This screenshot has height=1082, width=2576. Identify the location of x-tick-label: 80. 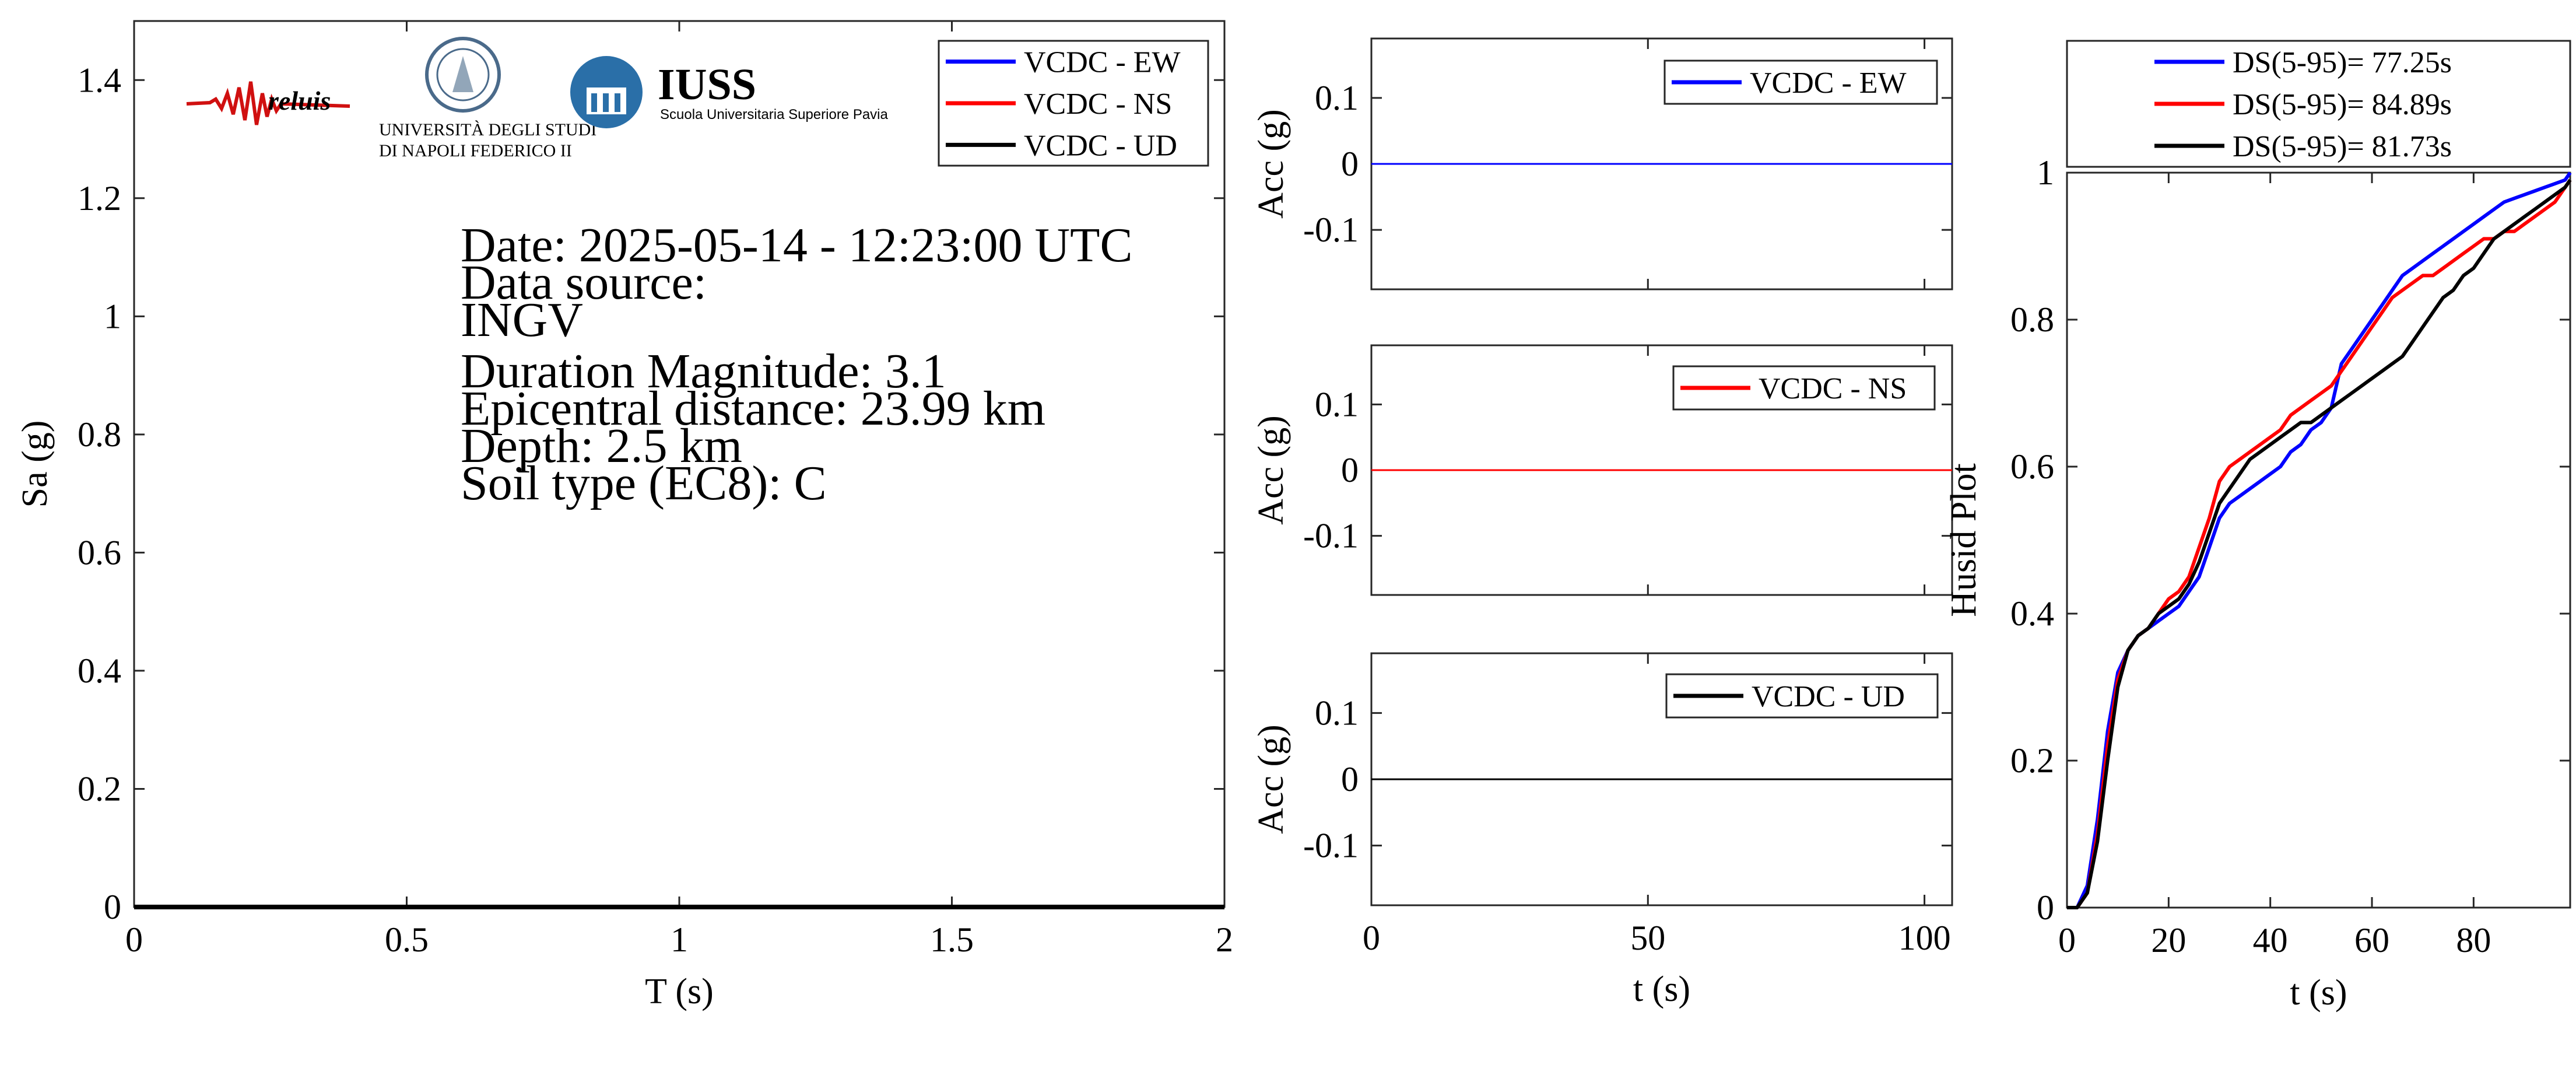
(2473, 940).